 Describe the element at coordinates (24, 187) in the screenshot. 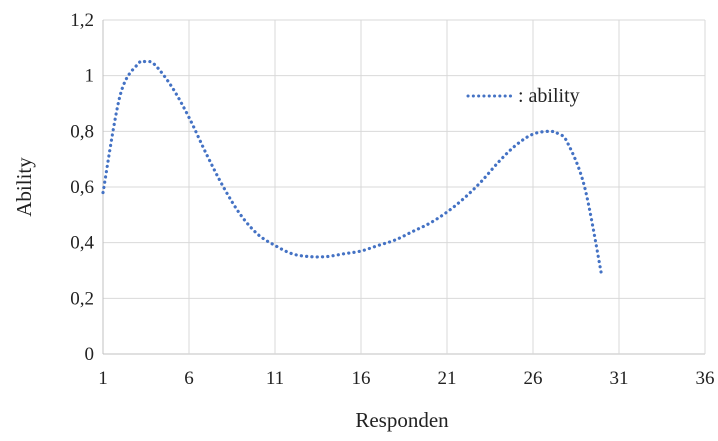

I see `y-axis-title: Ability` at that location.